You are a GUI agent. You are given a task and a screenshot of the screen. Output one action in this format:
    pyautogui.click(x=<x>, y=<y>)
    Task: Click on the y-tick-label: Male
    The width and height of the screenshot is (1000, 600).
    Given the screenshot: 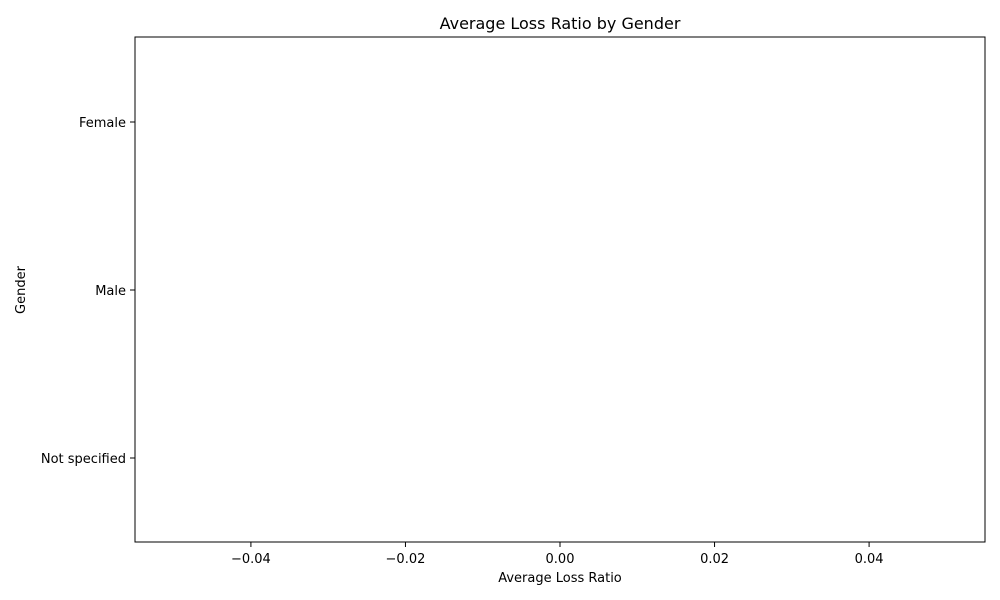 What is the action you would take?
    pyautogui.click(x=110, y=291)
    